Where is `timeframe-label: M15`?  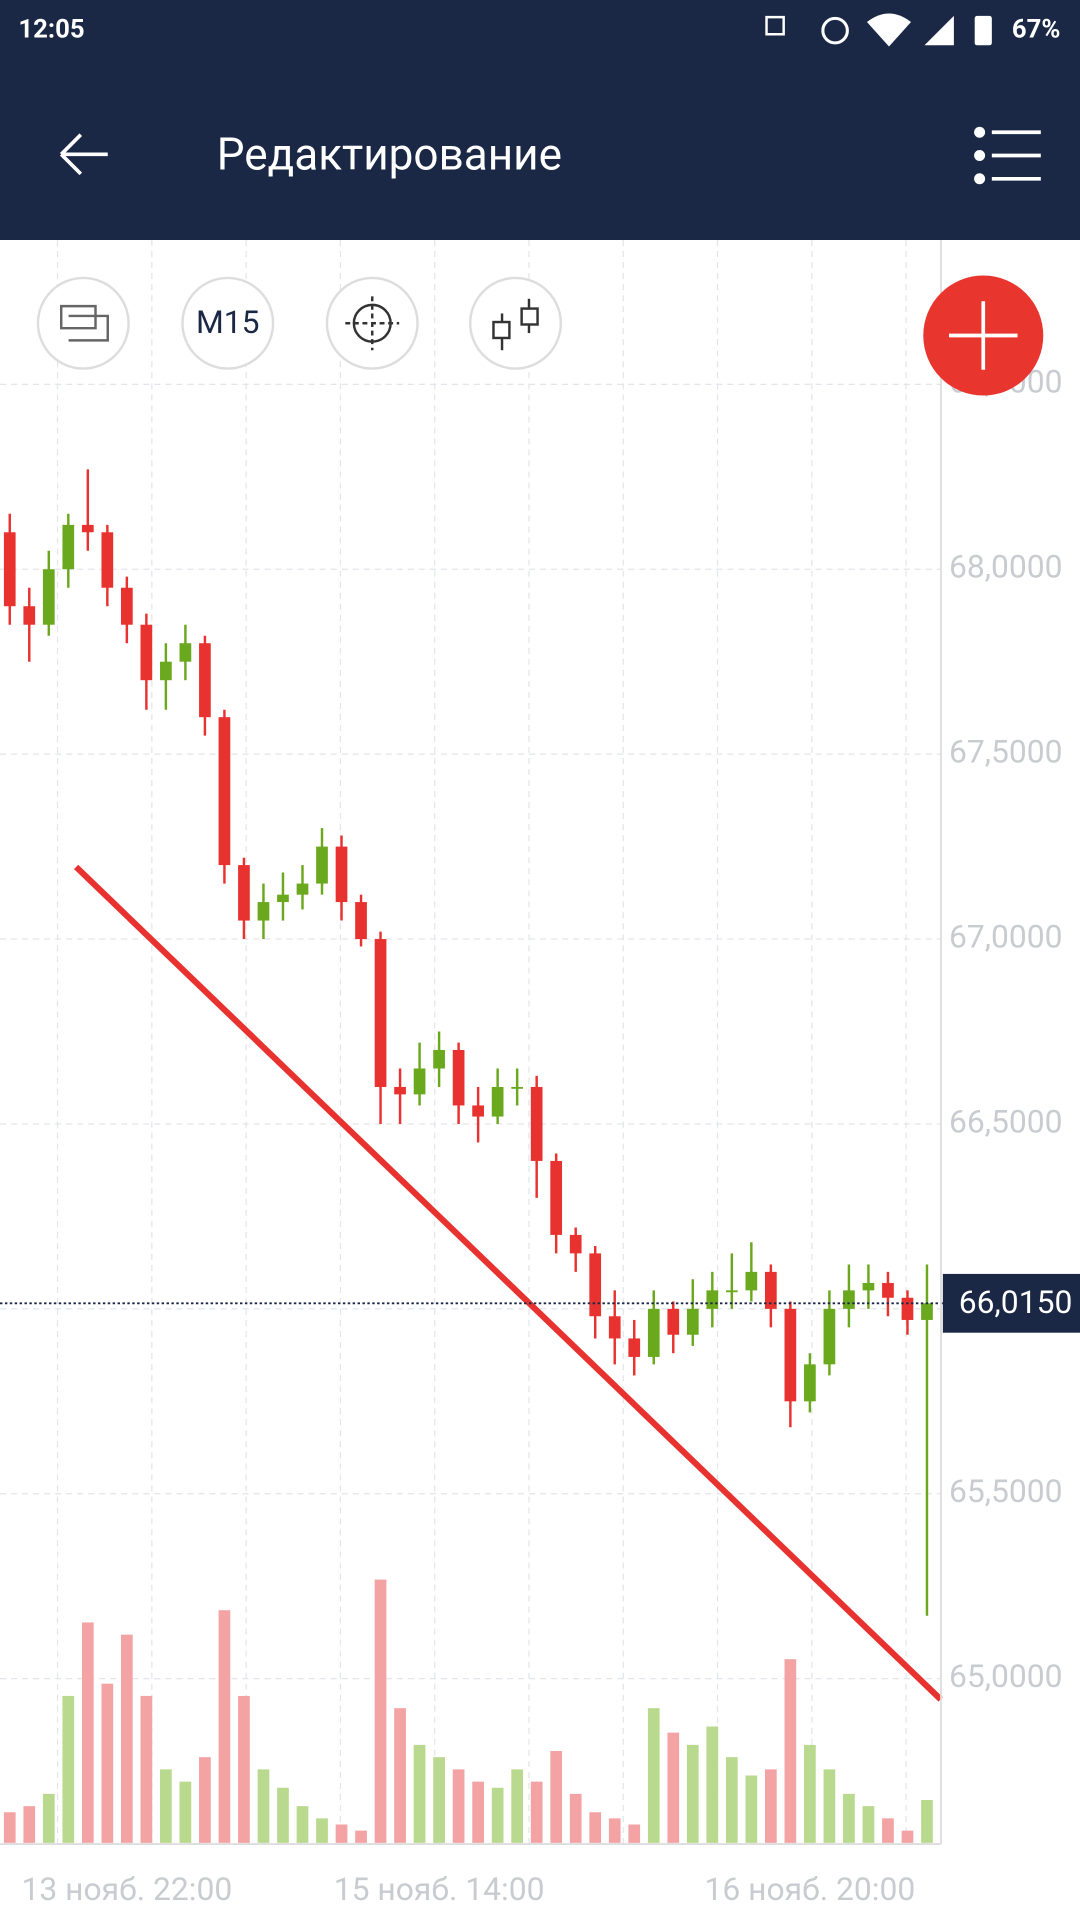 timeframe-label: M15 is located at coordinates (228, 322).